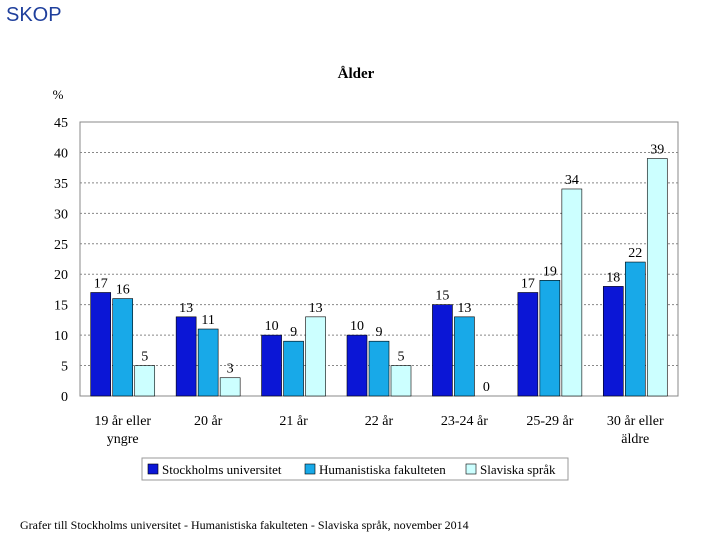 This screenshot has width=720, height=540. I want to click on data-label: 34, so click(572, 180).